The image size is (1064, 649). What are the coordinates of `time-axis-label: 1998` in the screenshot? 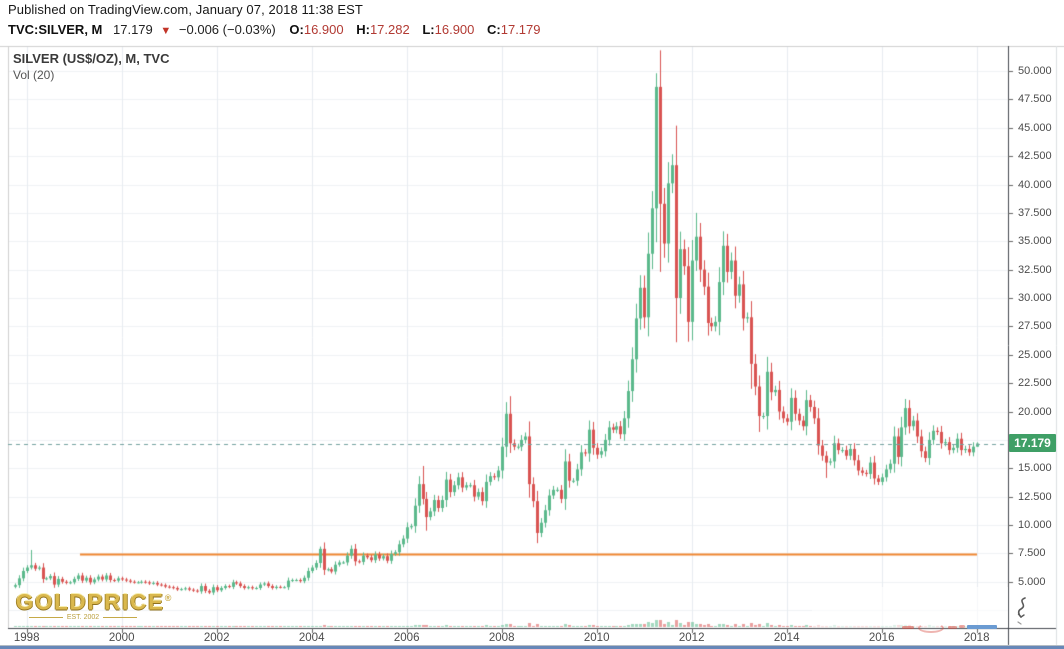 It's located at (26, 638).